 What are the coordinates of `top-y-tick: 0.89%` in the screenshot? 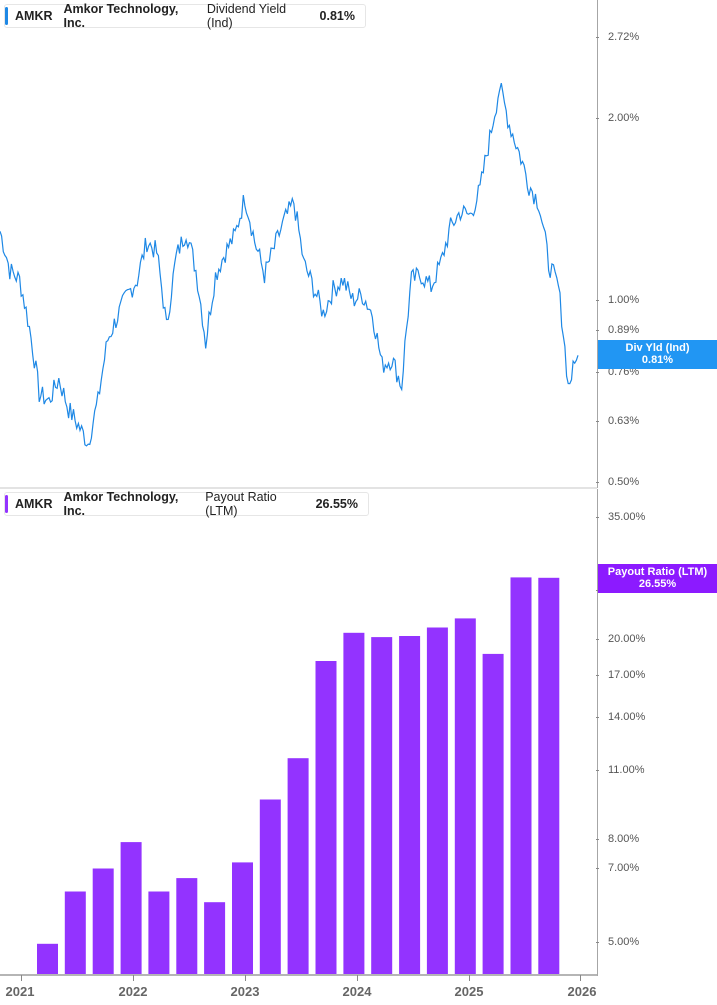 It's located at (617, 330).